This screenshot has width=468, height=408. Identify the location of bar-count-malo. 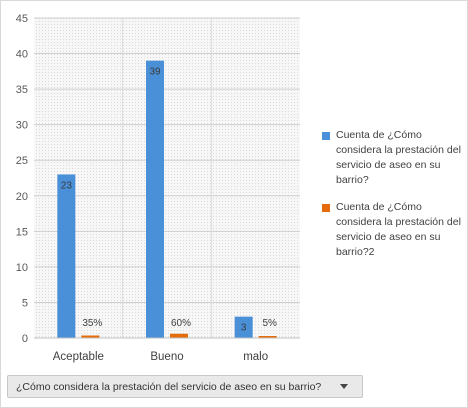
(243, 327).